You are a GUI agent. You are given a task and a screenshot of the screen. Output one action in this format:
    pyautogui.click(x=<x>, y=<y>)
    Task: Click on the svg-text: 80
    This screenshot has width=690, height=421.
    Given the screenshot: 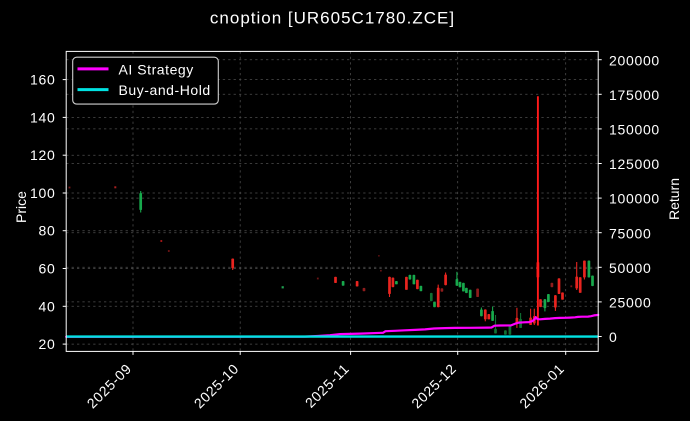 What is the action you would take?
    pyautogui.click(x=47, y=231)
    